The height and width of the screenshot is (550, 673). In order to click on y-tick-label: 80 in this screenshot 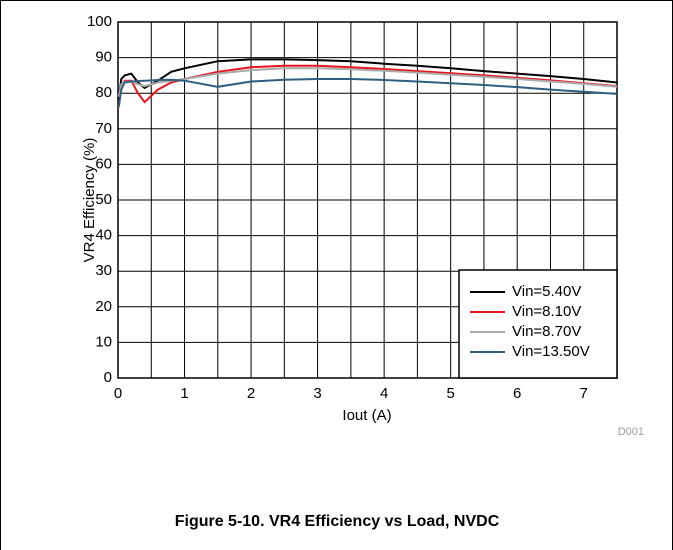, I will do `click(103, 92)`.